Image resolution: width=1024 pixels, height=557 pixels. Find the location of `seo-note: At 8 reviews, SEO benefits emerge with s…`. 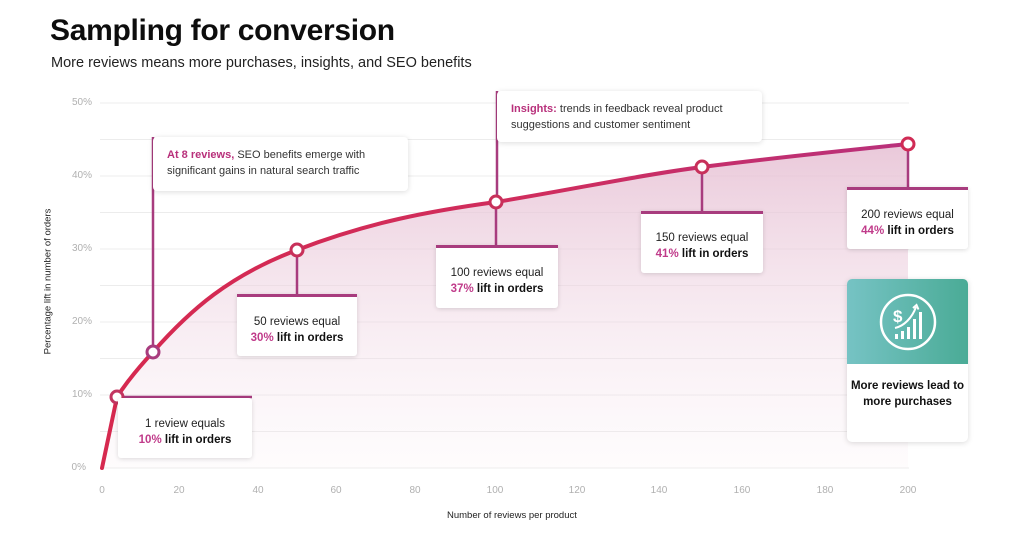

seo-note: At 8 reviews, SEO benefits emerge with s… is located at coordinates (280, 164).